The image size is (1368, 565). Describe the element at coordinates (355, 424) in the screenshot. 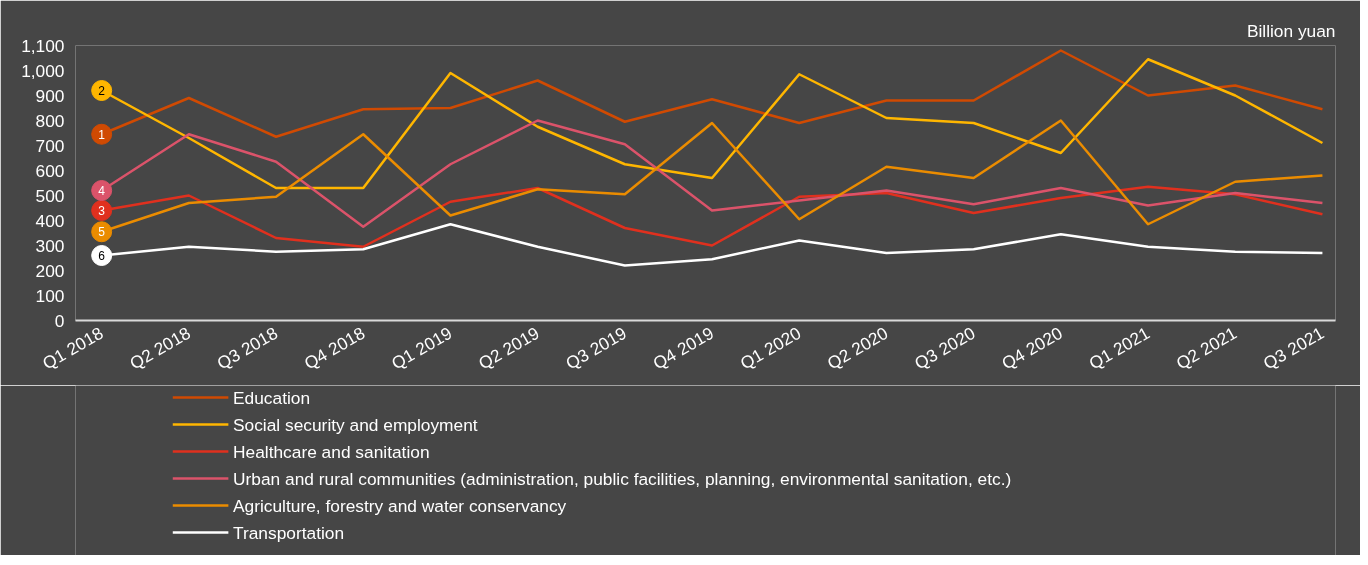

I see `legend-label: Social security and employment` at that location.